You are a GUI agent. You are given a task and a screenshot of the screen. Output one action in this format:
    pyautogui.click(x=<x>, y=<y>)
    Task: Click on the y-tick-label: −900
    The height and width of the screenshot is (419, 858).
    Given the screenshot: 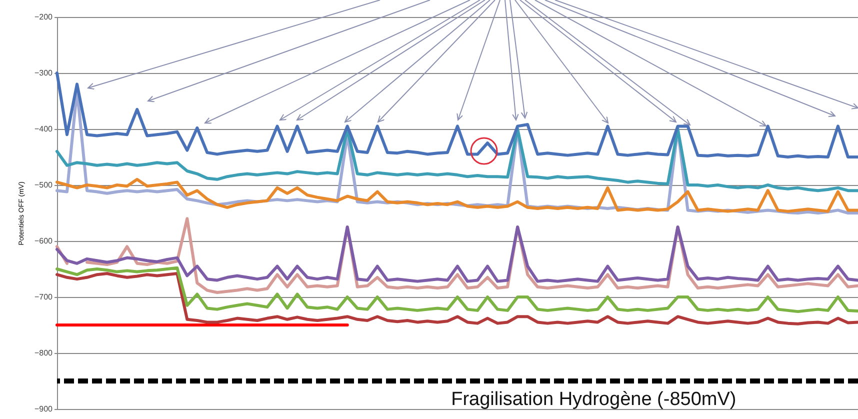 What is the action you would take?
    pyautogui.click(x=44, y=409)
    